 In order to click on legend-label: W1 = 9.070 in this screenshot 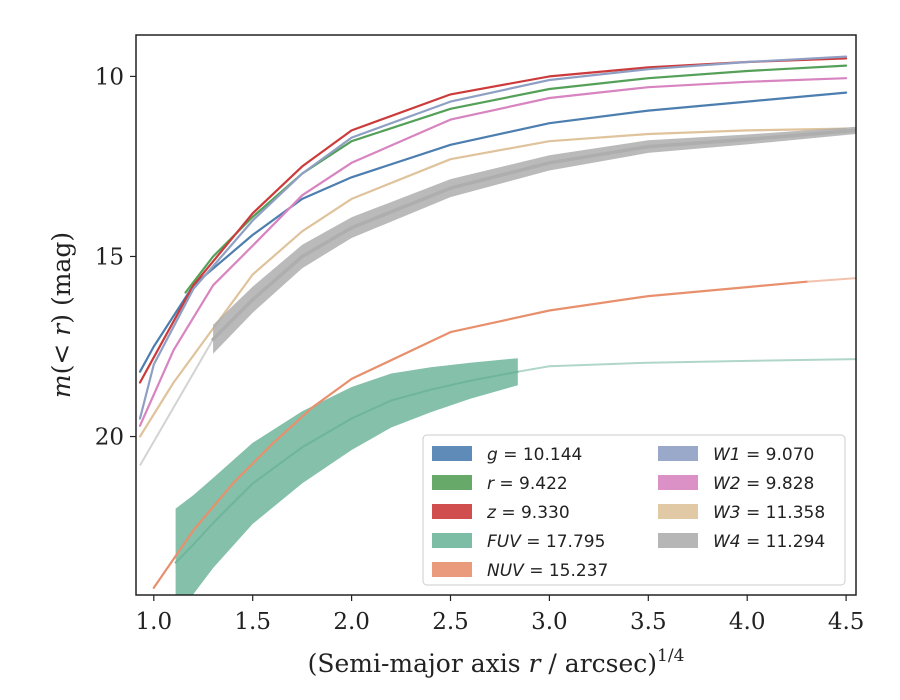, I will do `click(763, 455)`.